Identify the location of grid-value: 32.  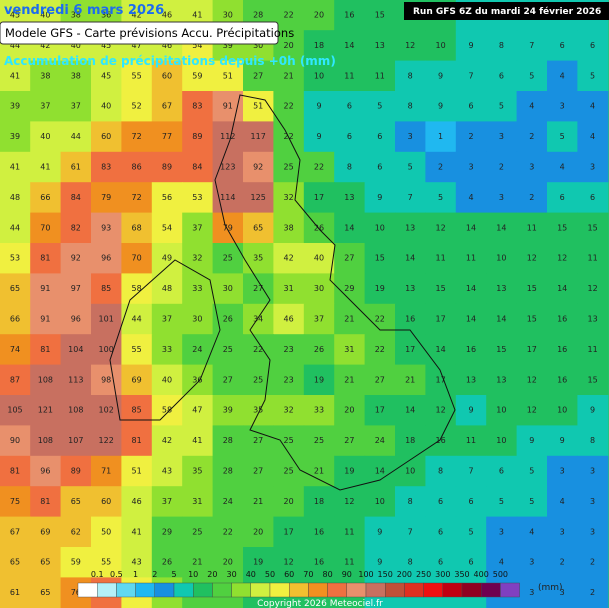
(197, 258).